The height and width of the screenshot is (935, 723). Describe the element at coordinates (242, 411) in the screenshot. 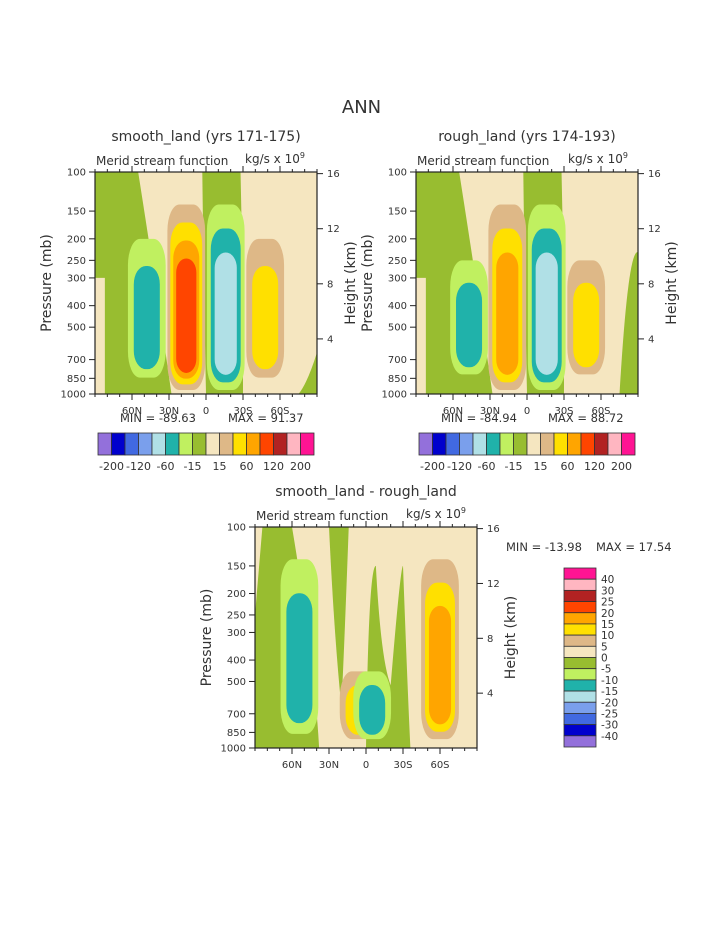

I see `x-tick-label: 30S` at that location.